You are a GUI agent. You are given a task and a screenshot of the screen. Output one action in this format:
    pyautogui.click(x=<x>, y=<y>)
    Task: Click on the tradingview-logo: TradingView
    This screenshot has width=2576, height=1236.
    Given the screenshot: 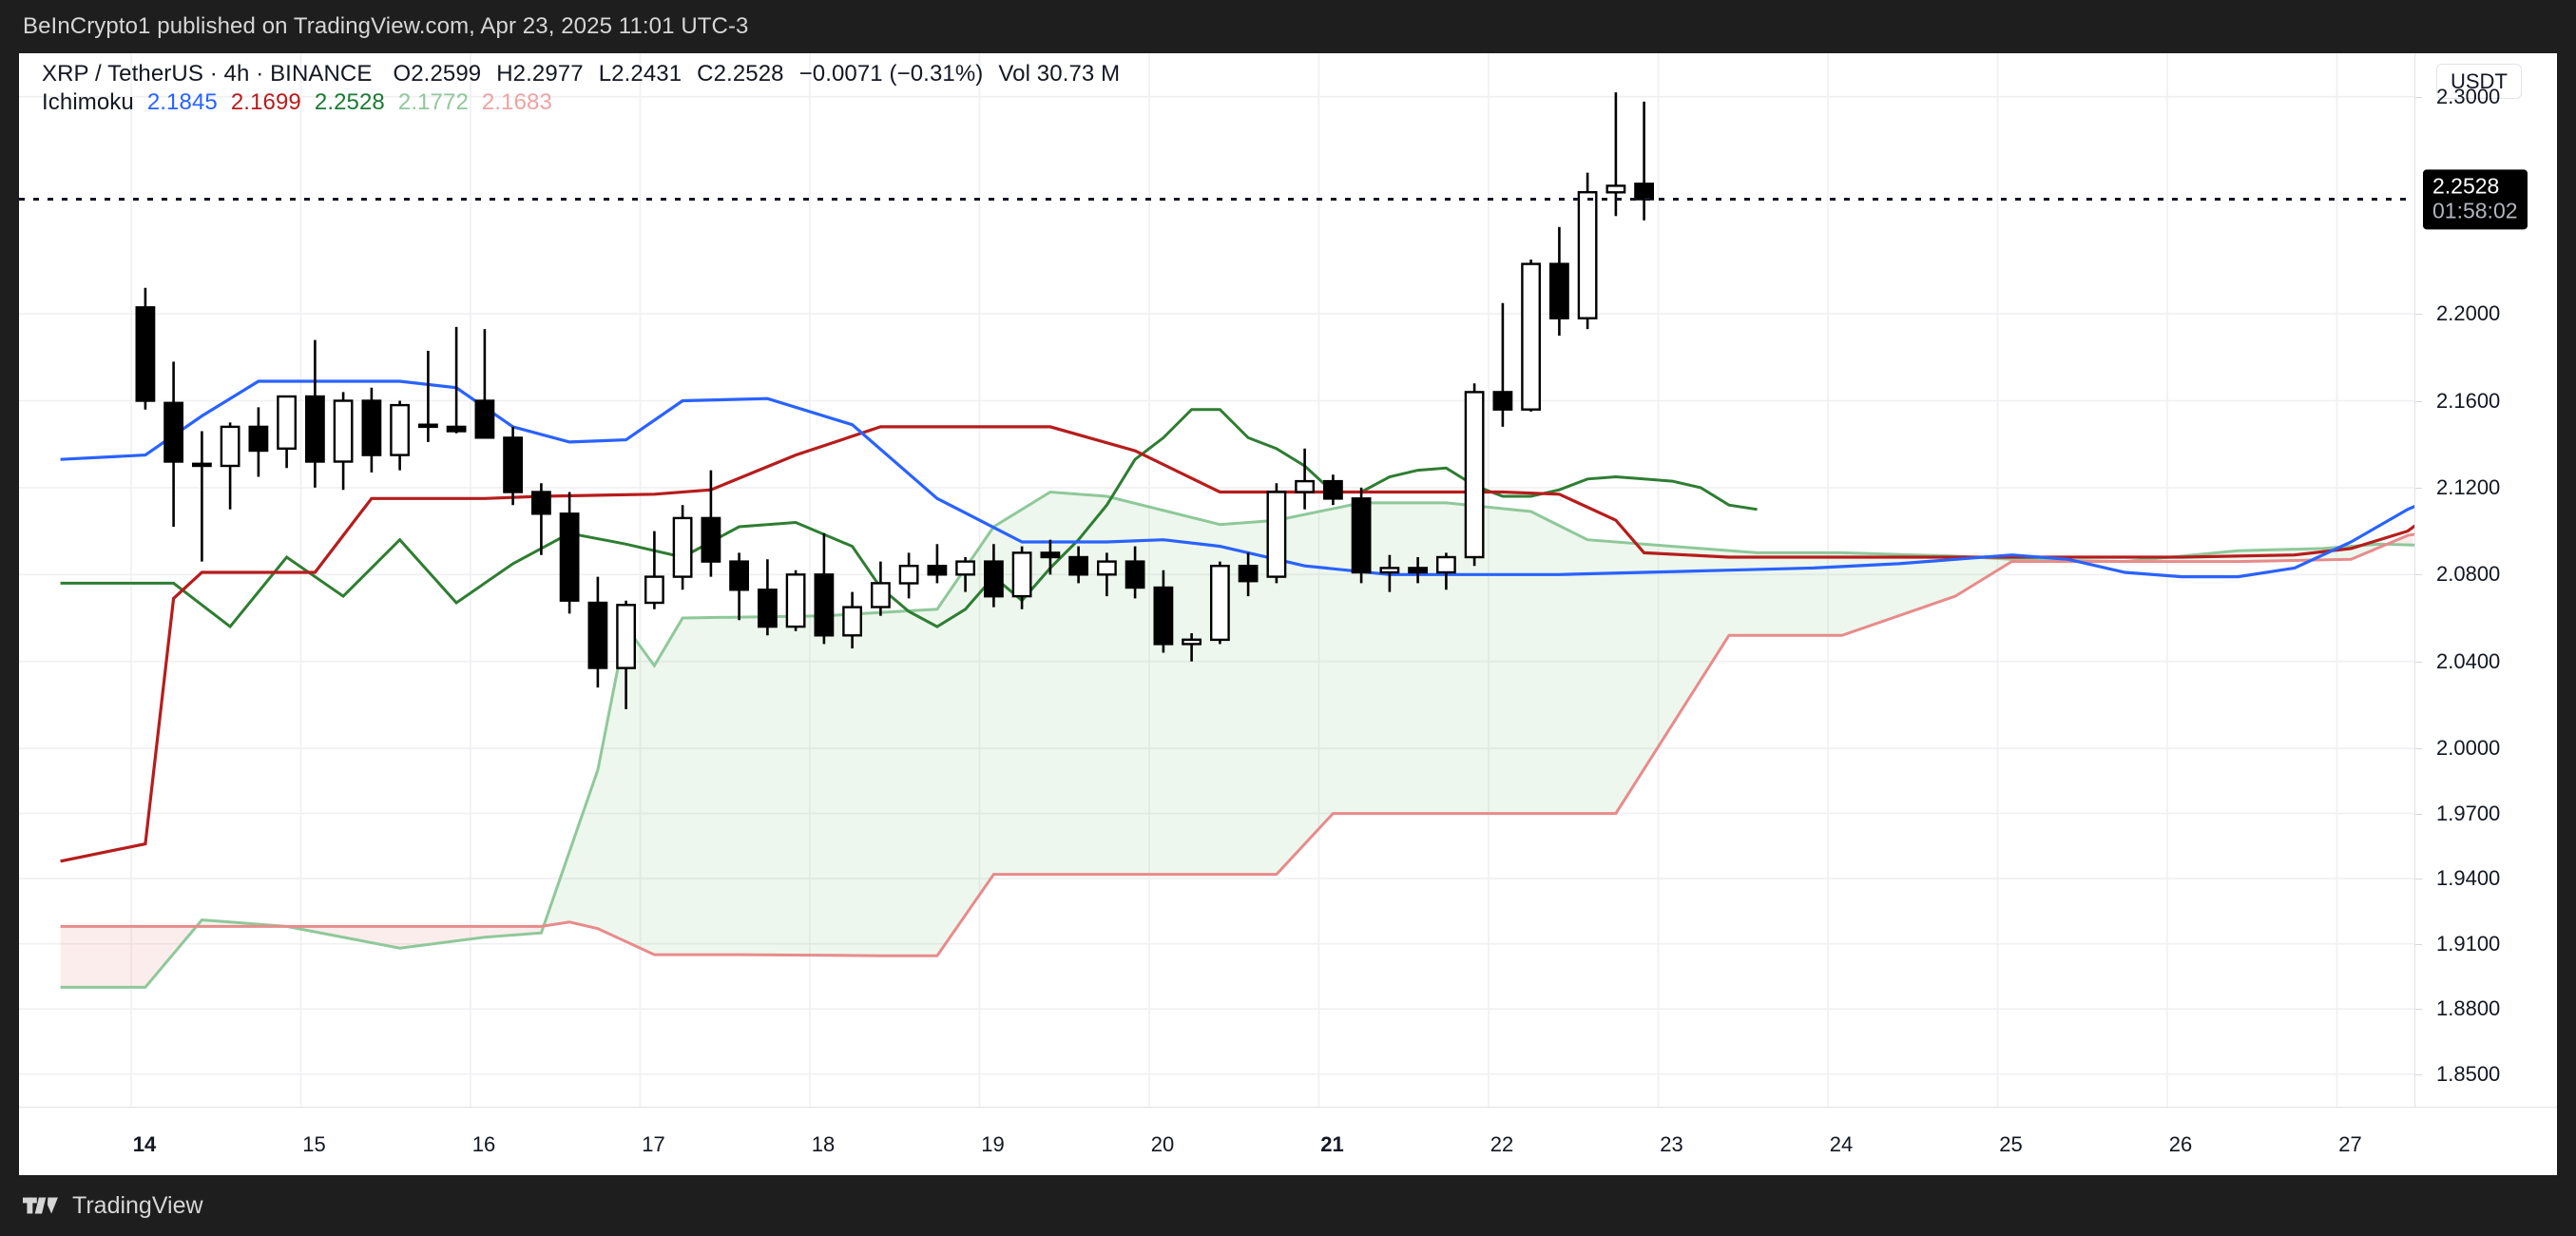 What is the action you would take?
    pyautogui.click(x=113, y=1206)
    